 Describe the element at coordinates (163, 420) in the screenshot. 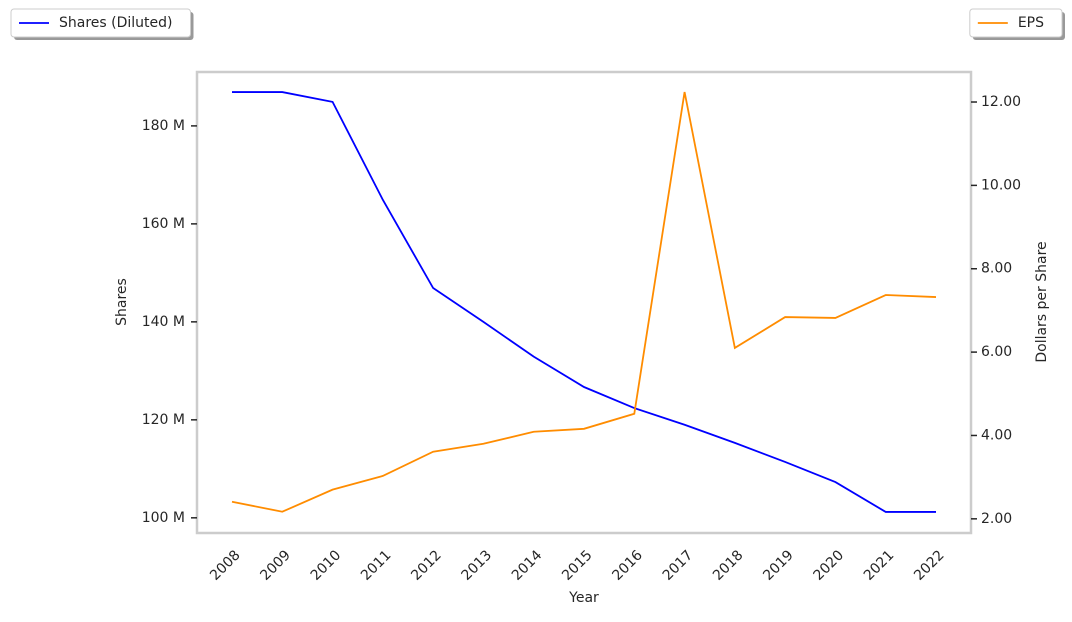

I see `y-tick-label: 120 M` at that location.